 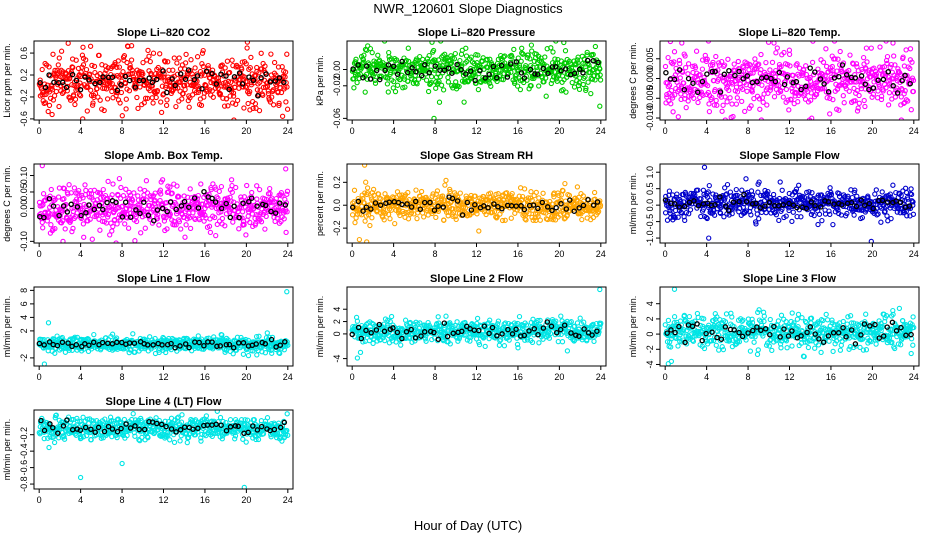 What do you see at coordinates (287, 292) in the screenshot?
I see `outlier-point` at bounding box center [287, 292].